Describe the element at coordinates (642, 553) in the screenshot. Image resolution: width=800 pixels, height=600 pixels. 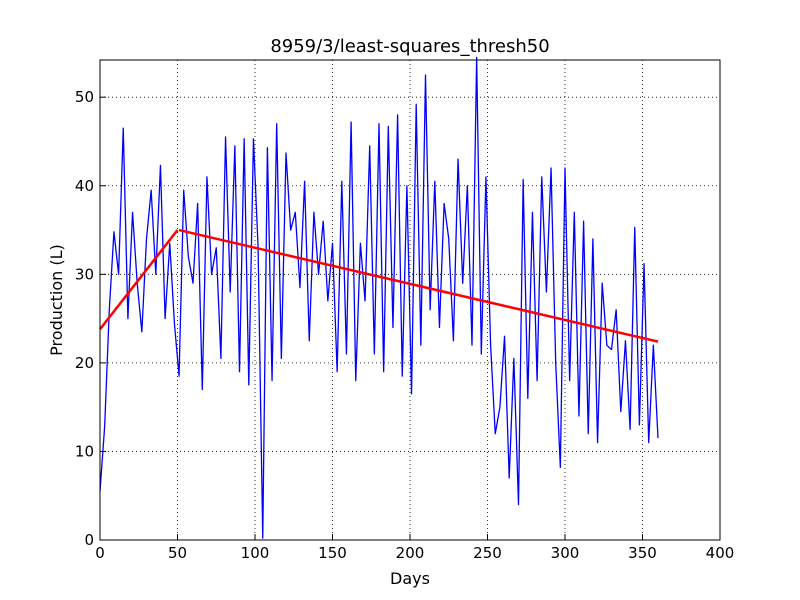
I see `x-tick-label: 350` at that location.